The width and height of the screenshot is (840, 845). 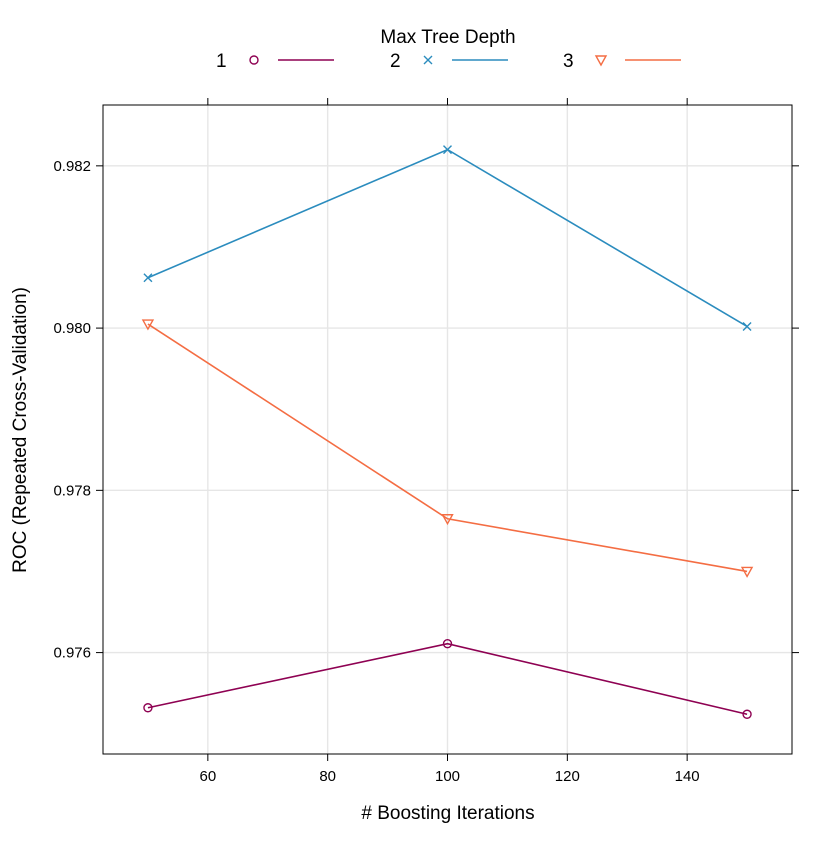 I want to click on x-tick-label: 100, so click(x=447, y=776).